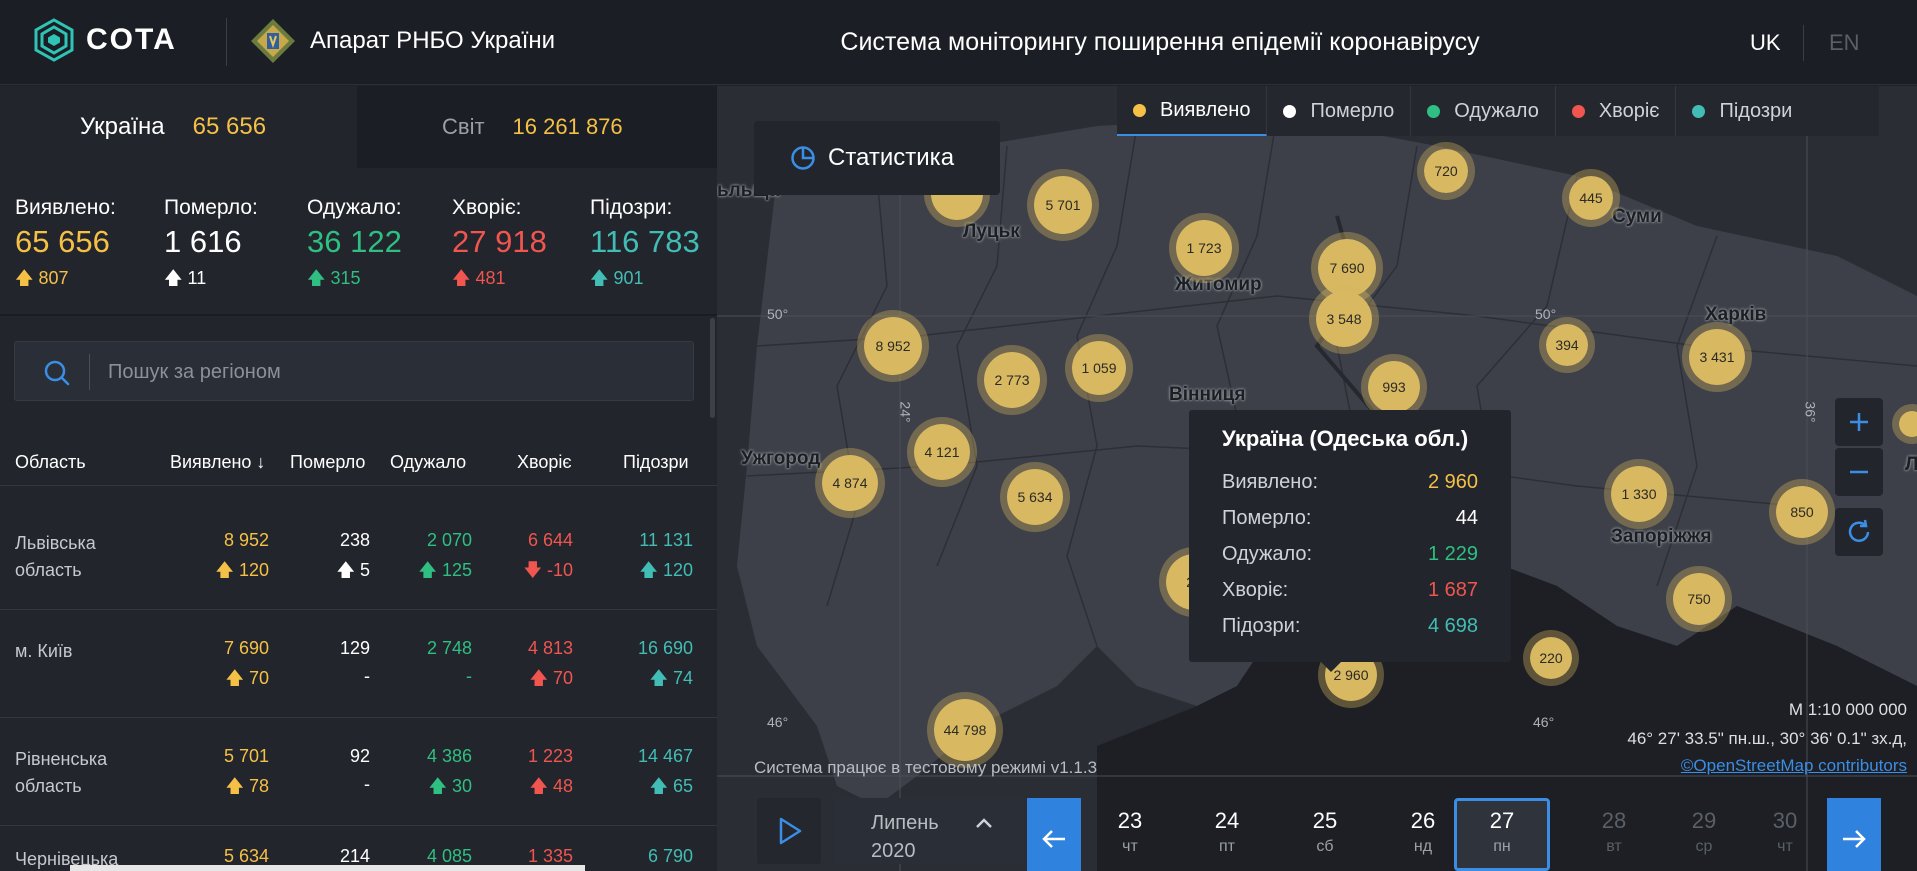  What do you see at coordinates (1793, 765) in the screenshot?
I see `osm-attribution-link: ©OpenStreetMap contributors` at bounding box center [1793, 765].